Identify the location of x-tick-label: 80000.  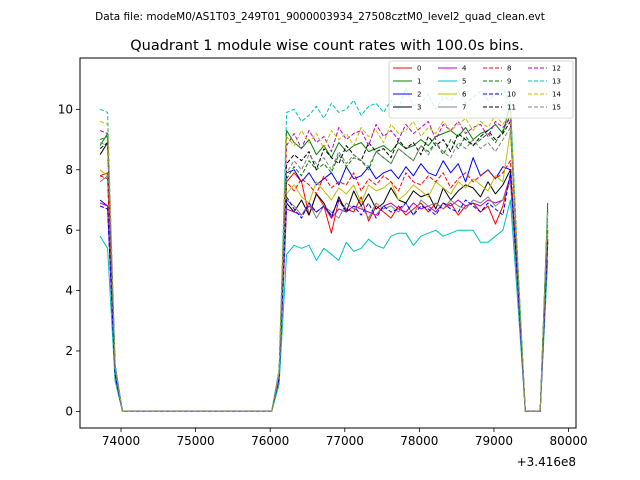
(568, 441).